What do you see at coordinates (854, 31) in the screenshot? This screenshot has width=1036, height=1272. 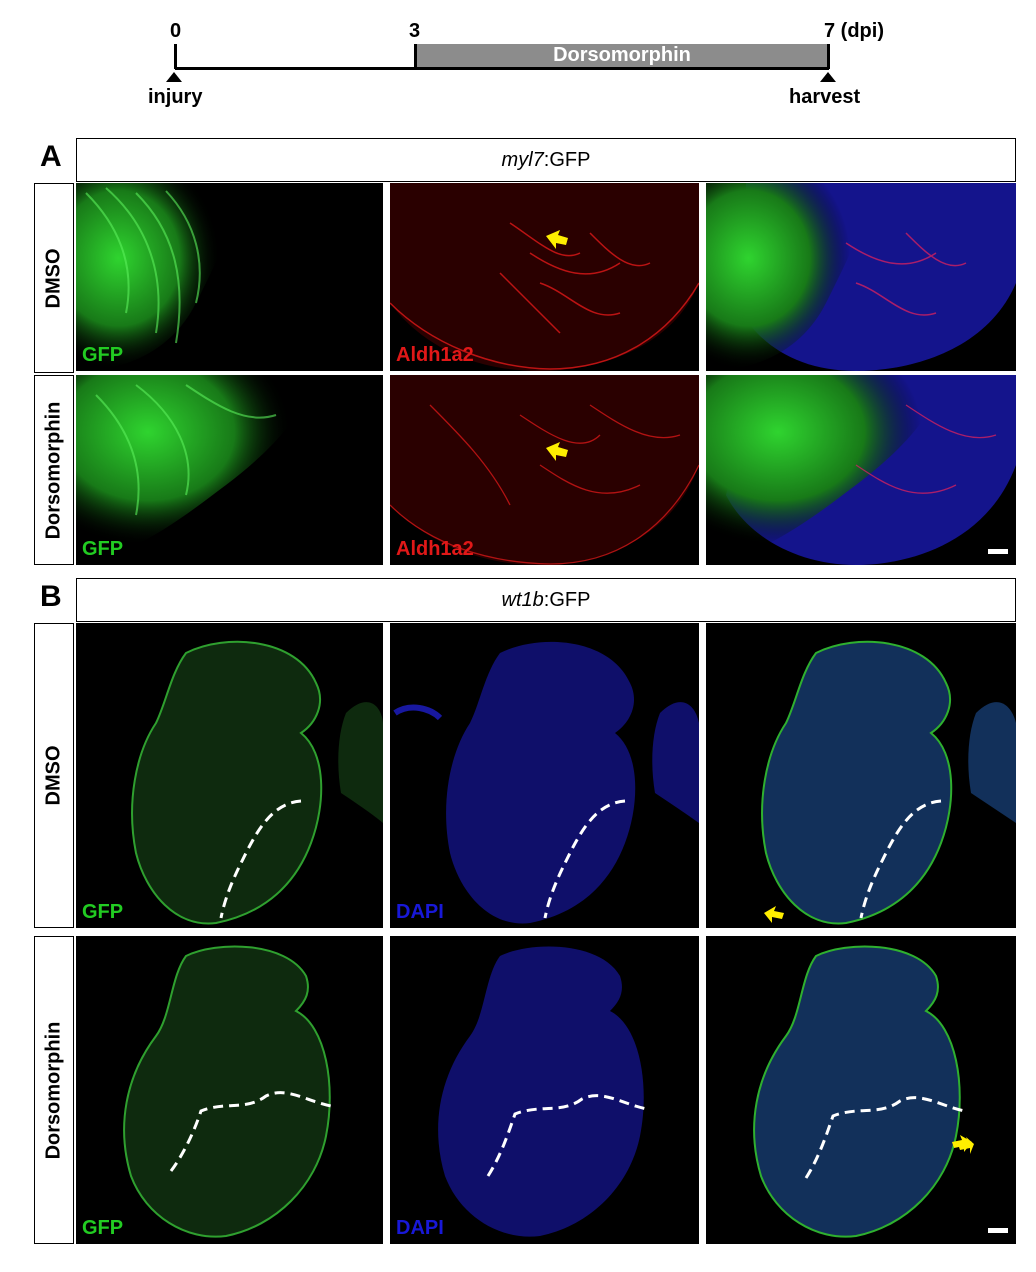 I see `timeline-day7-label: 7 (dpi)` at bounding box center [854, 31].